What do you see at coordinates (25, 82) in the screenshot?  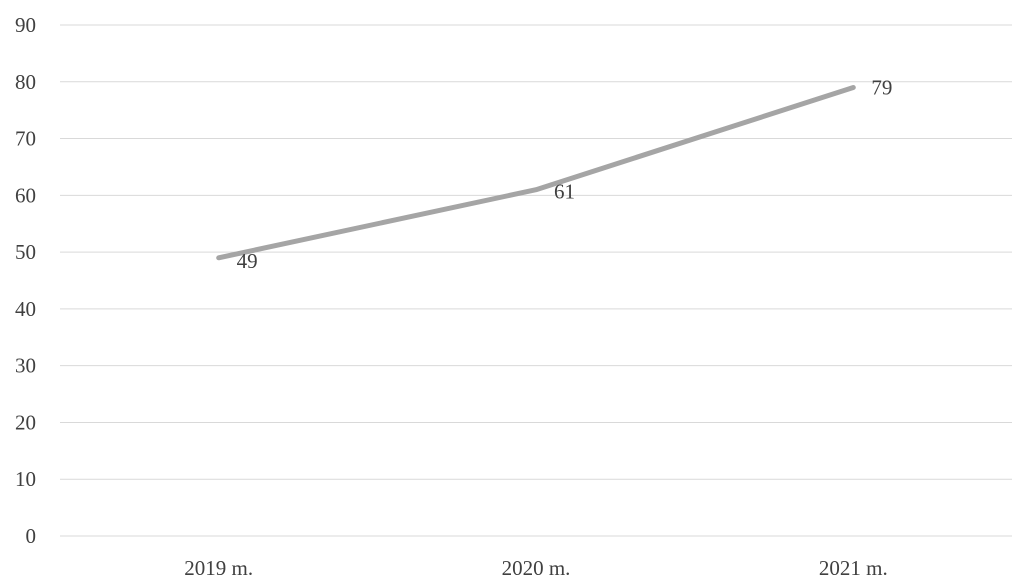 I see `y-tick-label: 80` at bounding box center [25, 82].